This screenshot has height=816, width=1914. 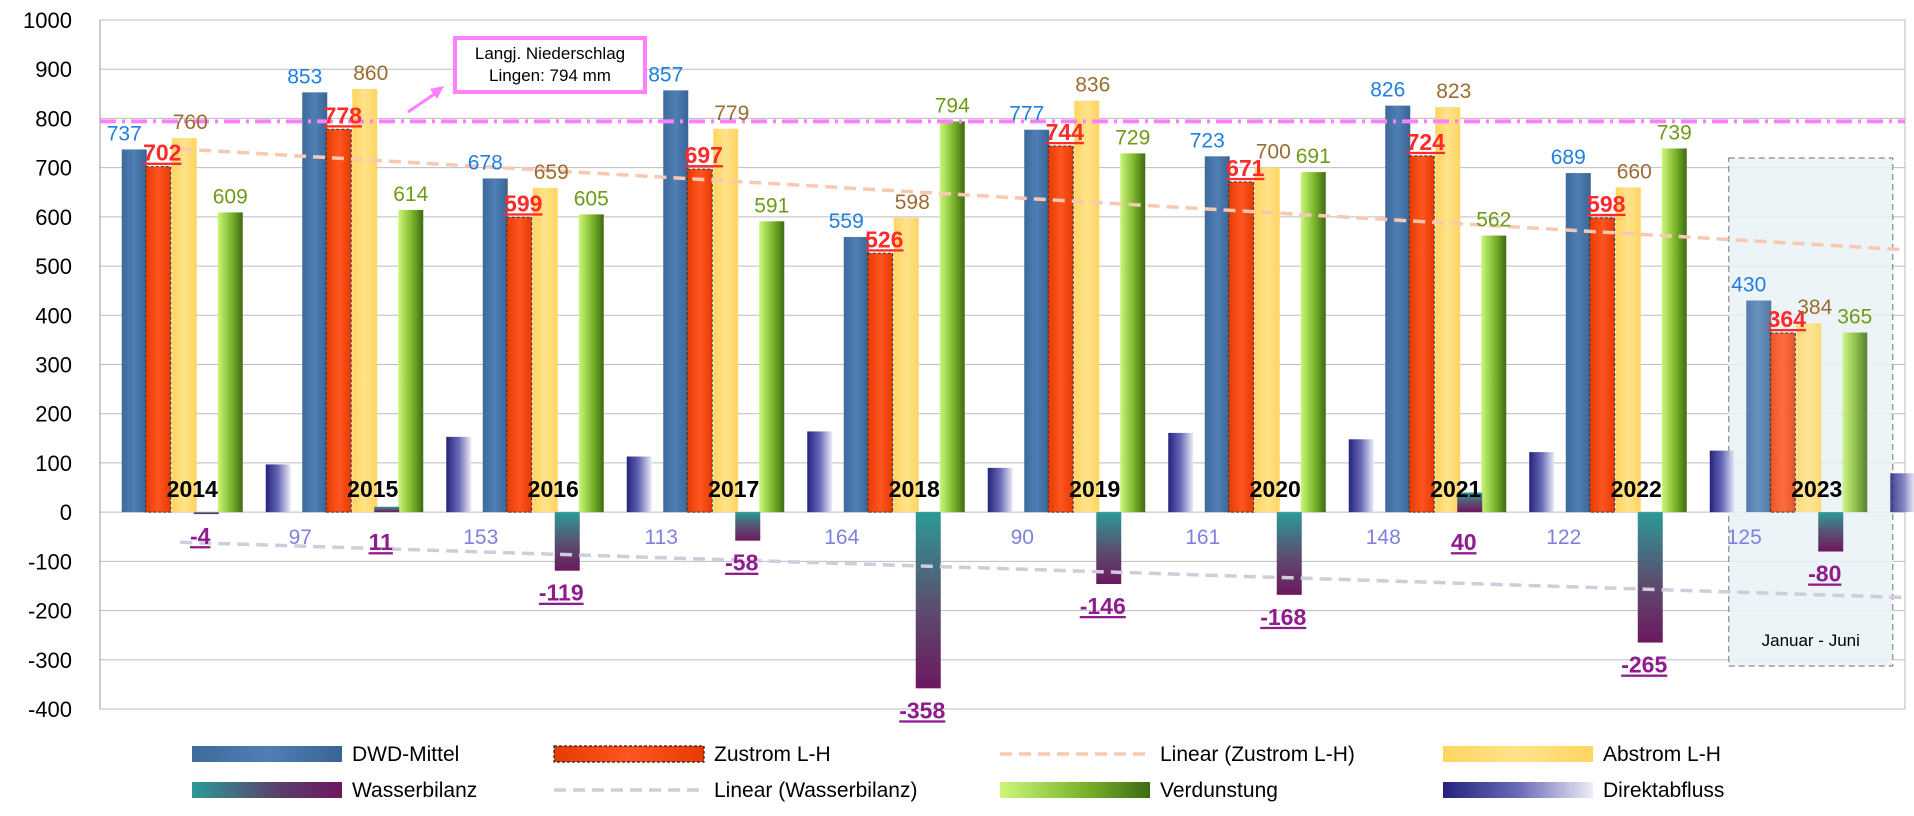 What do you see at coordinates (731, 113) in the screenshot?
I see `label-abstrom-l-h-2017: 779` at bounding box center [731, 113].